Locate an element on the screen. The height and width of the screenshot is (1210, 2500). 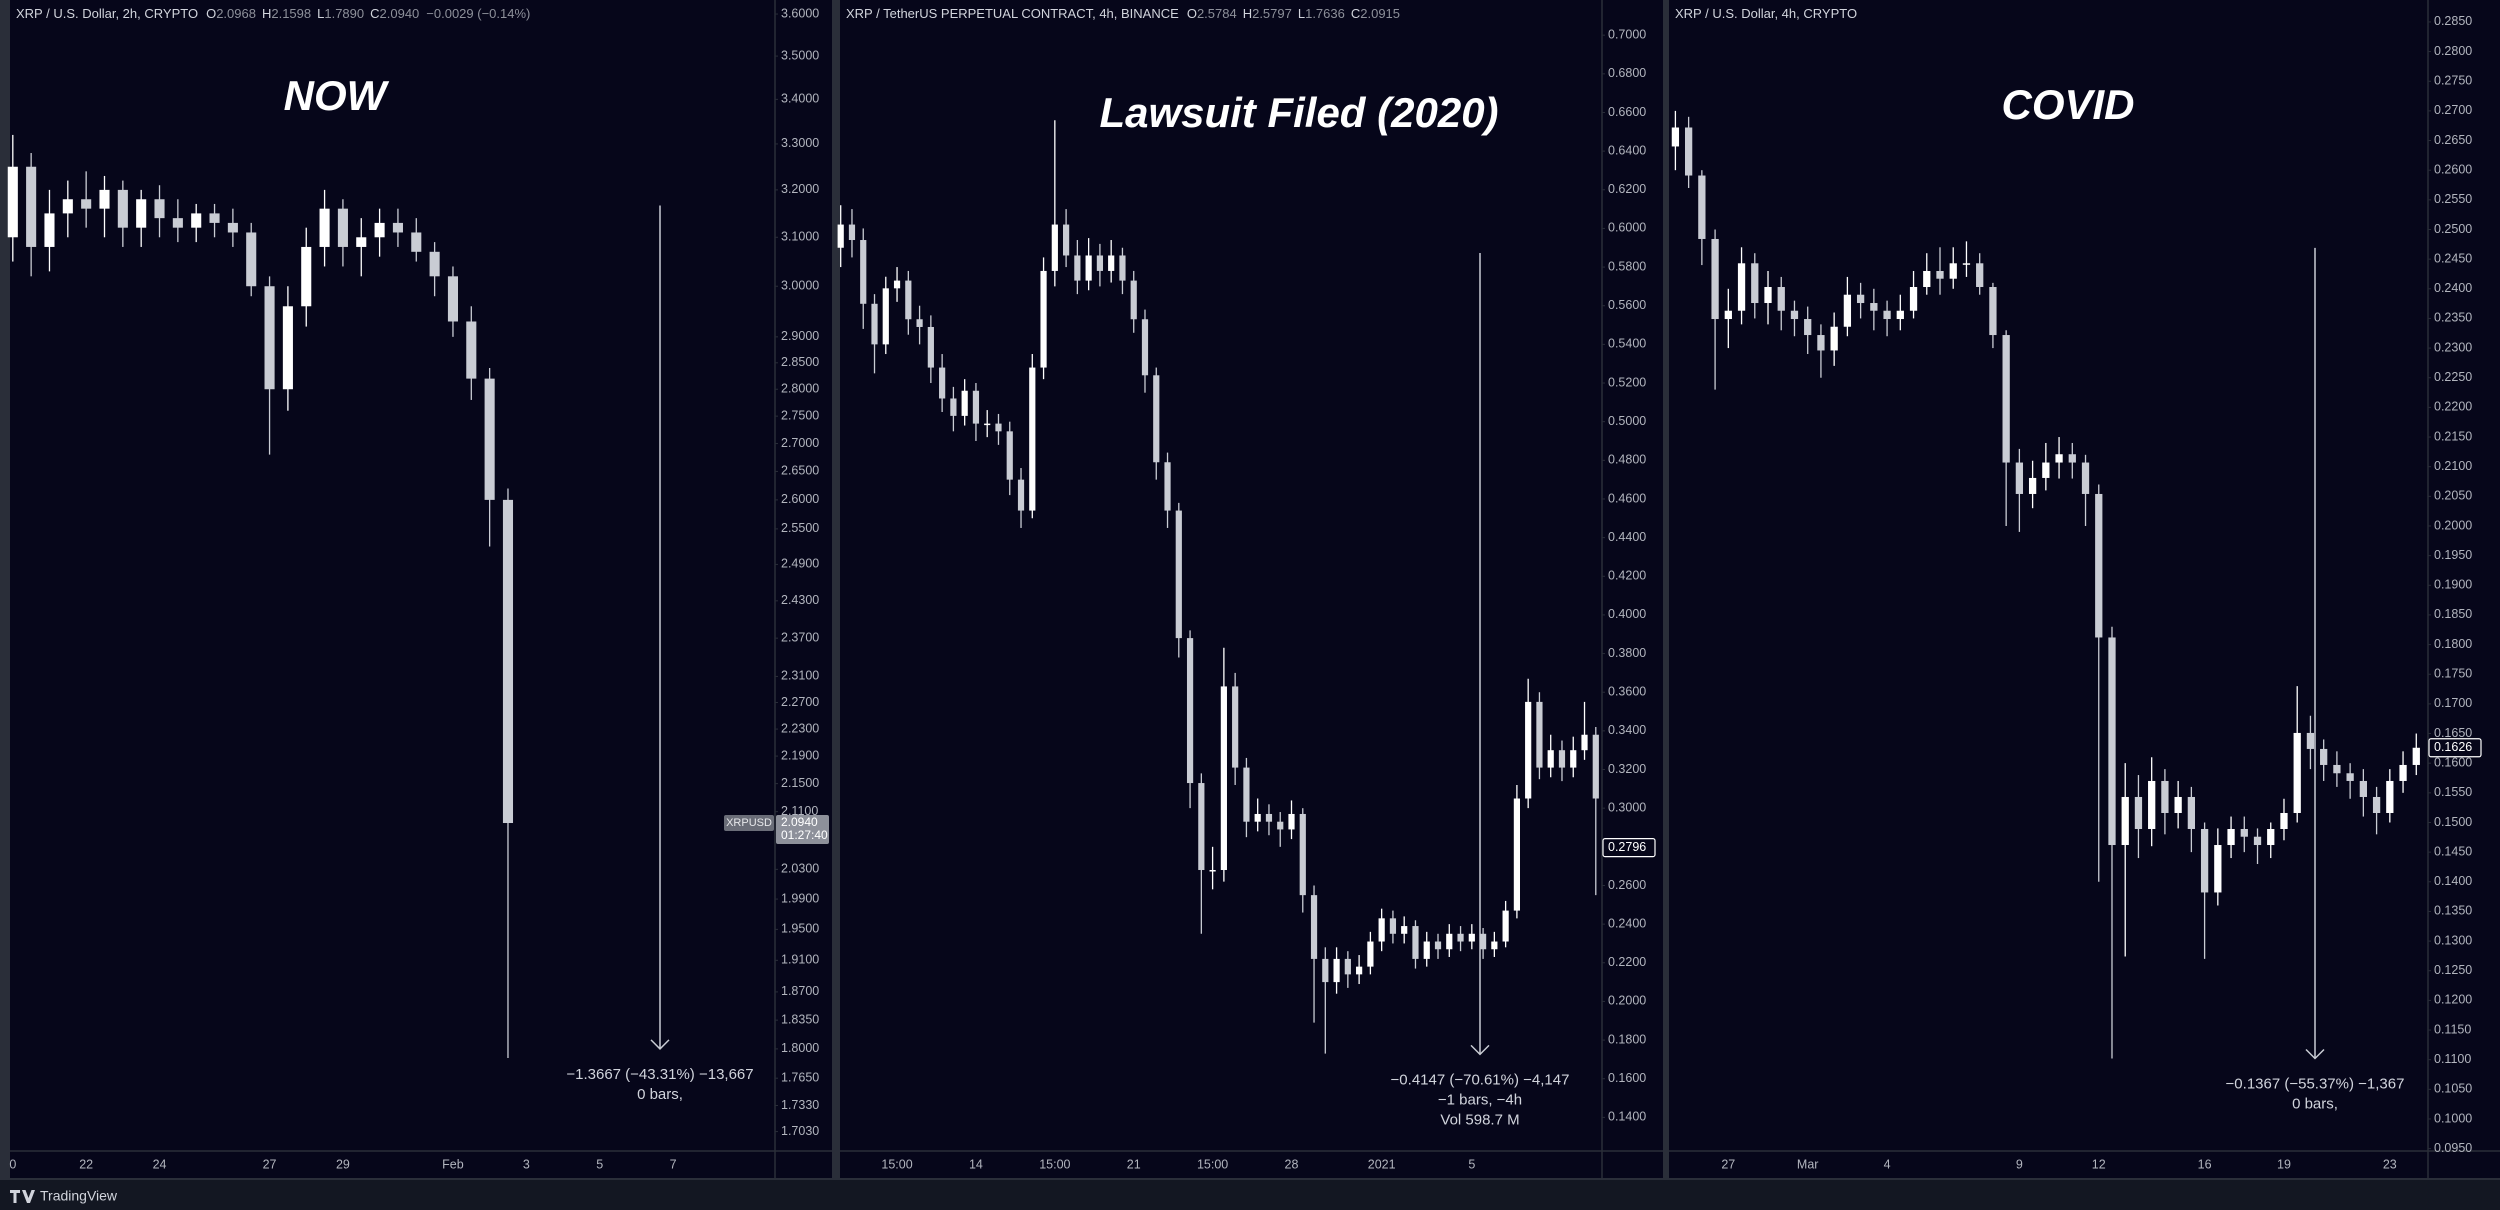
y-tick-label: 0.1050 is located at coordinates (2453, 1089).